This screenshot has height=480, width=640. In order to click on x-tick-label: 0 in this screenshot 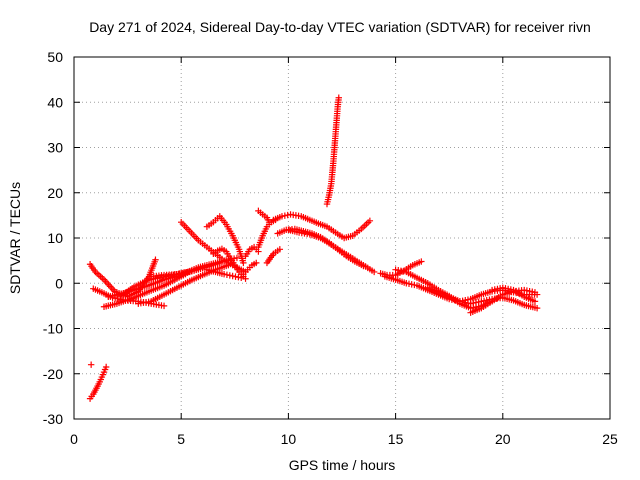, I will do `click(74, 439)`.